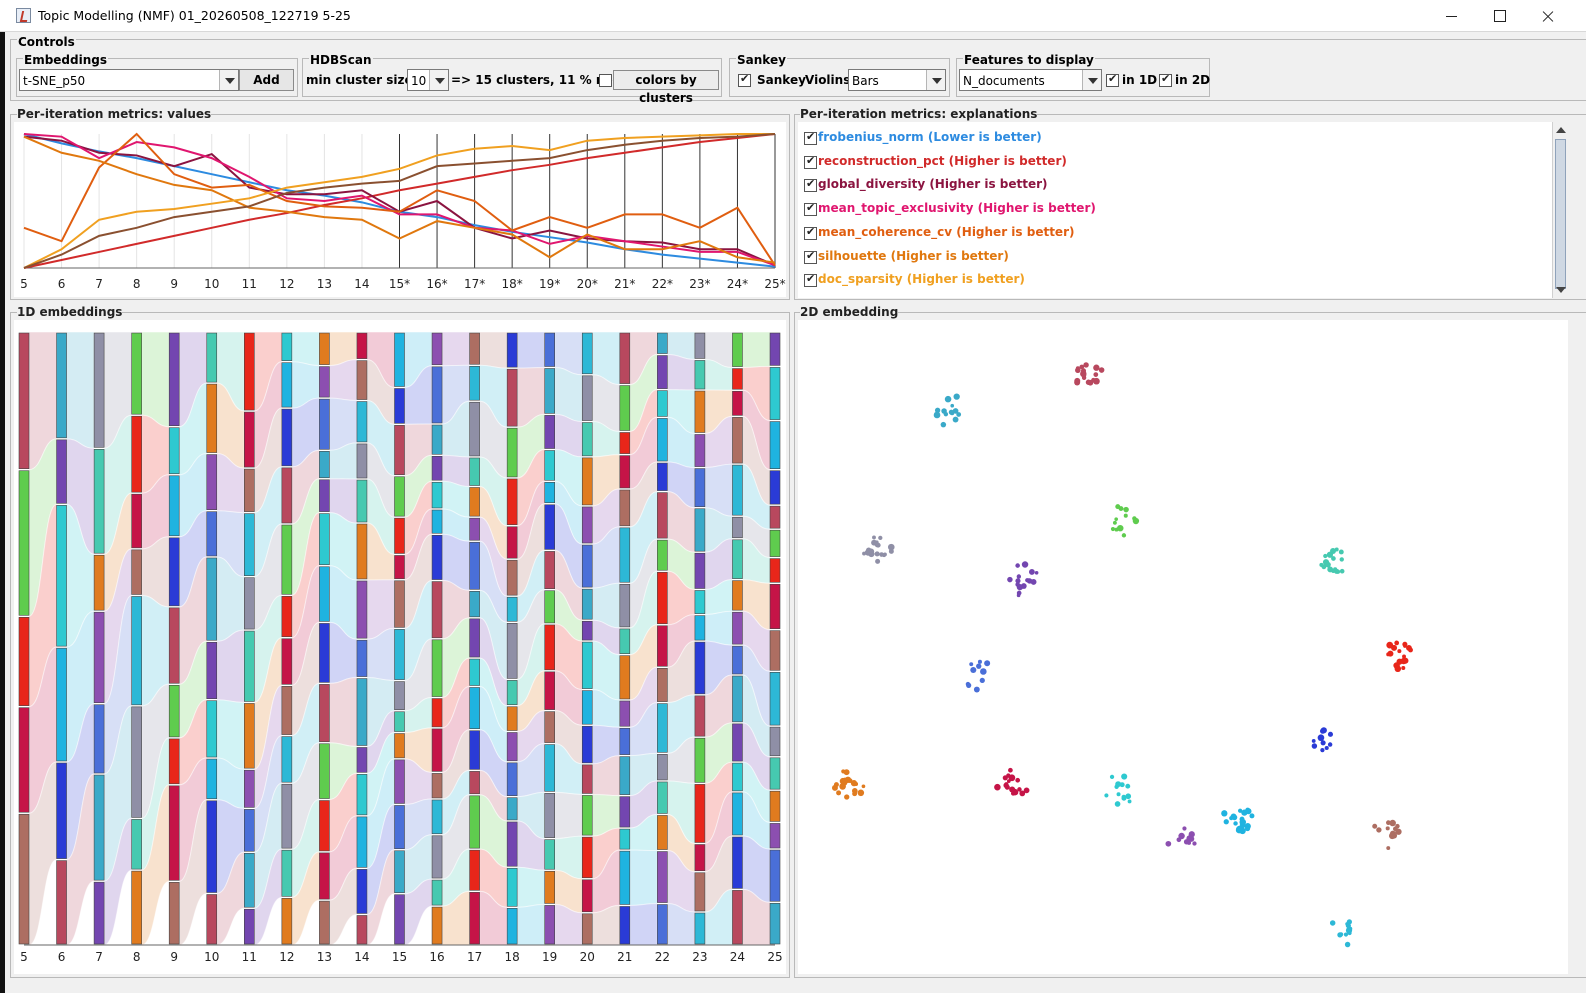 The image size is (1586, 993). Describe the element at coordinates (1029, 60) in the screenshot. I see `features-label: Features to display` at that location.